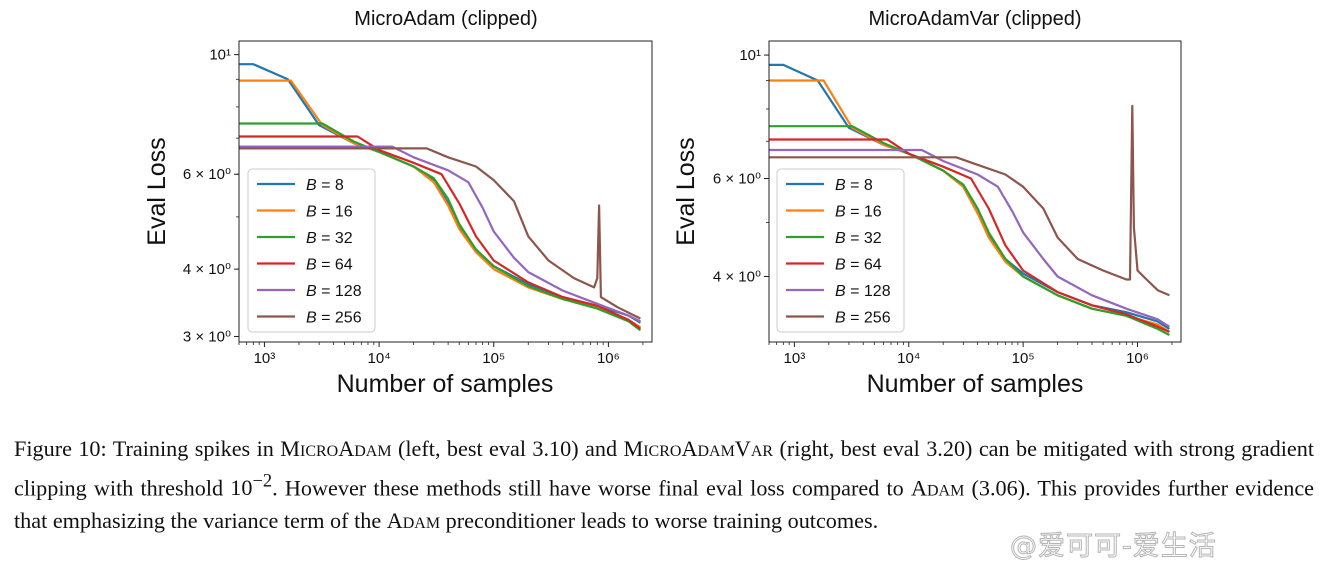 Image resolution: width=1329 pixels, height=571 pixels. What do you see at coordinates (251, 485) in the screenshot?
I see `clip-threshold: 10−2` at bounding box center [251, 485].